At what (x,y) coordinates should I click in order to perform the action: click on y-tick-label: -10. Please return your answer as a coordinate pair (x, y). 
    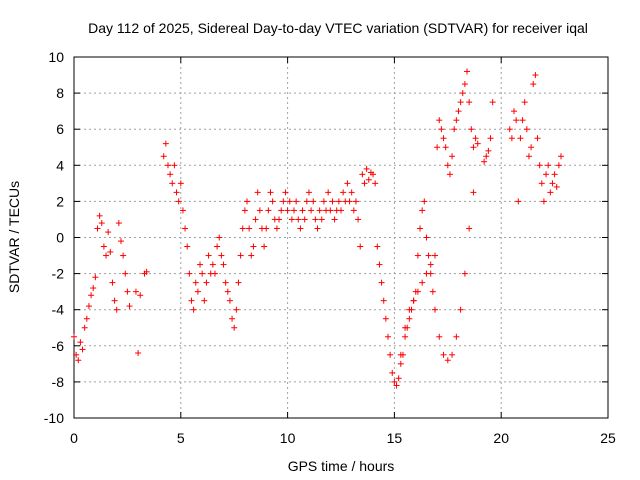
    Looking at the image, I should click on (54, 418).